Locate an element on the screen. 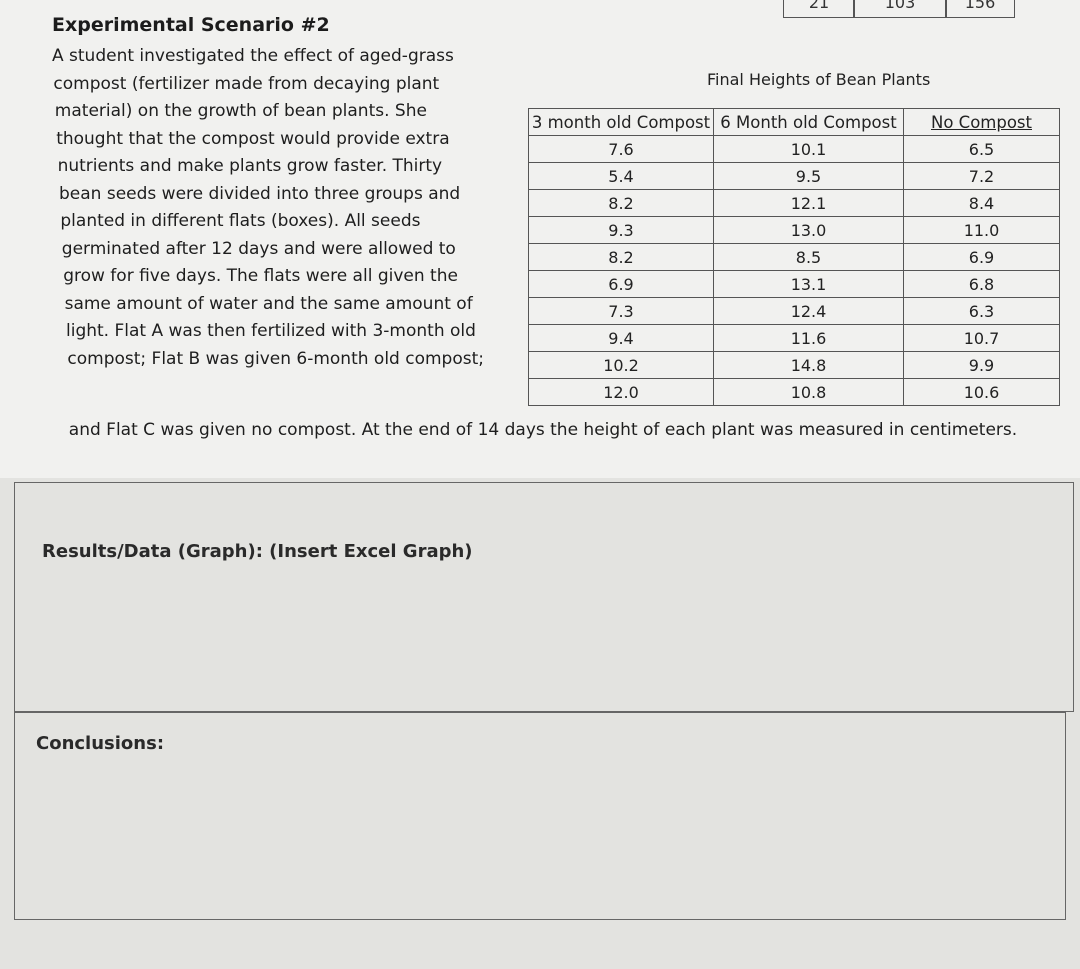  table-row: 6.9 13.1 6.8 is located at coordinates (794, 284).